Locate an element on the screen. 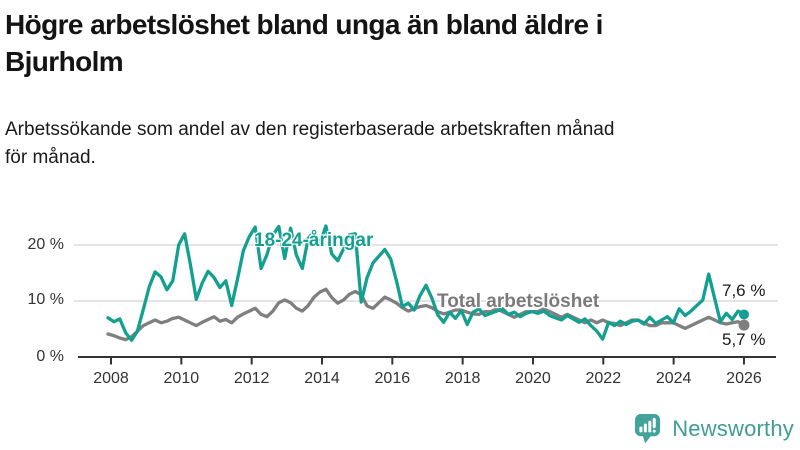 The width and height of the screenshot is (800, 450). x-axis-label-2010: 2010 is located at coordinates (182, 378).